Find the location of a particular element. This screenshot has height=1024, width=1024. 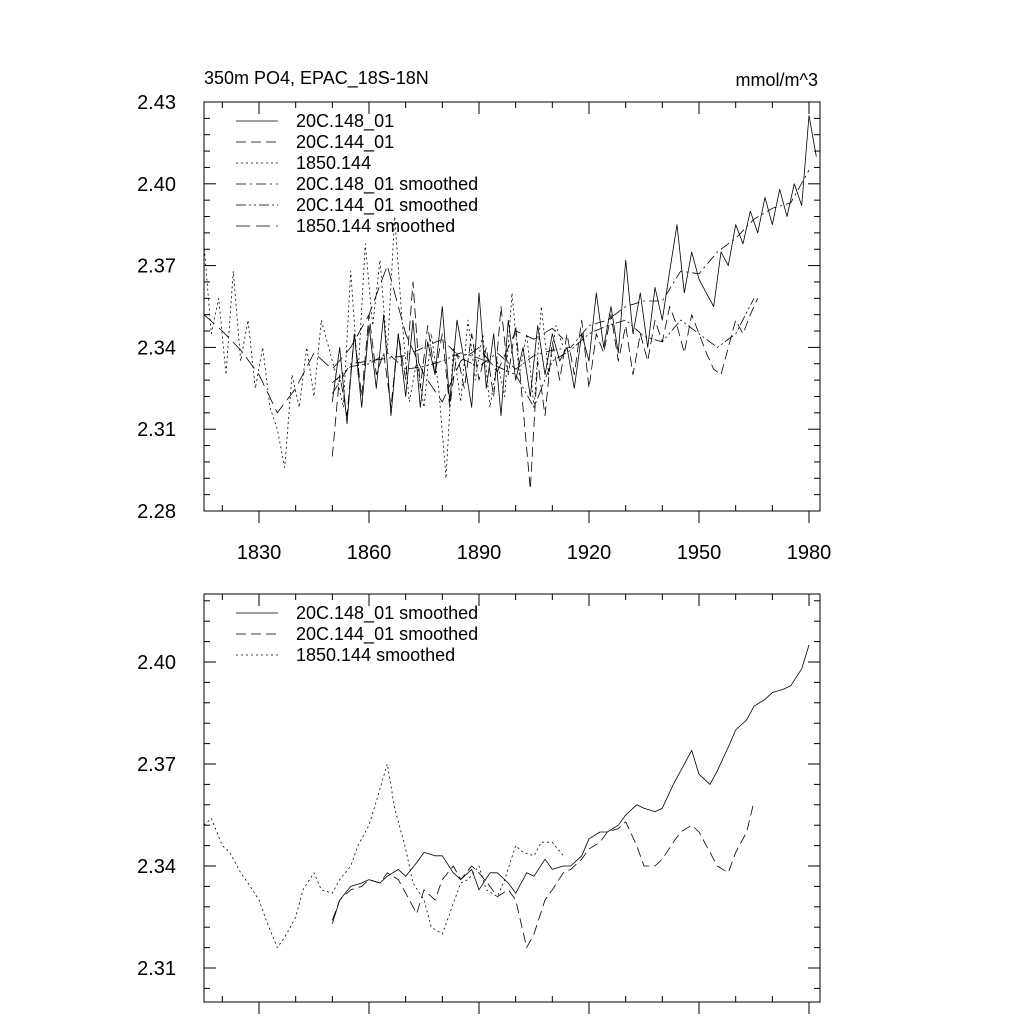

y-tick-label: 2.28 is located at coordinates (156, 512).